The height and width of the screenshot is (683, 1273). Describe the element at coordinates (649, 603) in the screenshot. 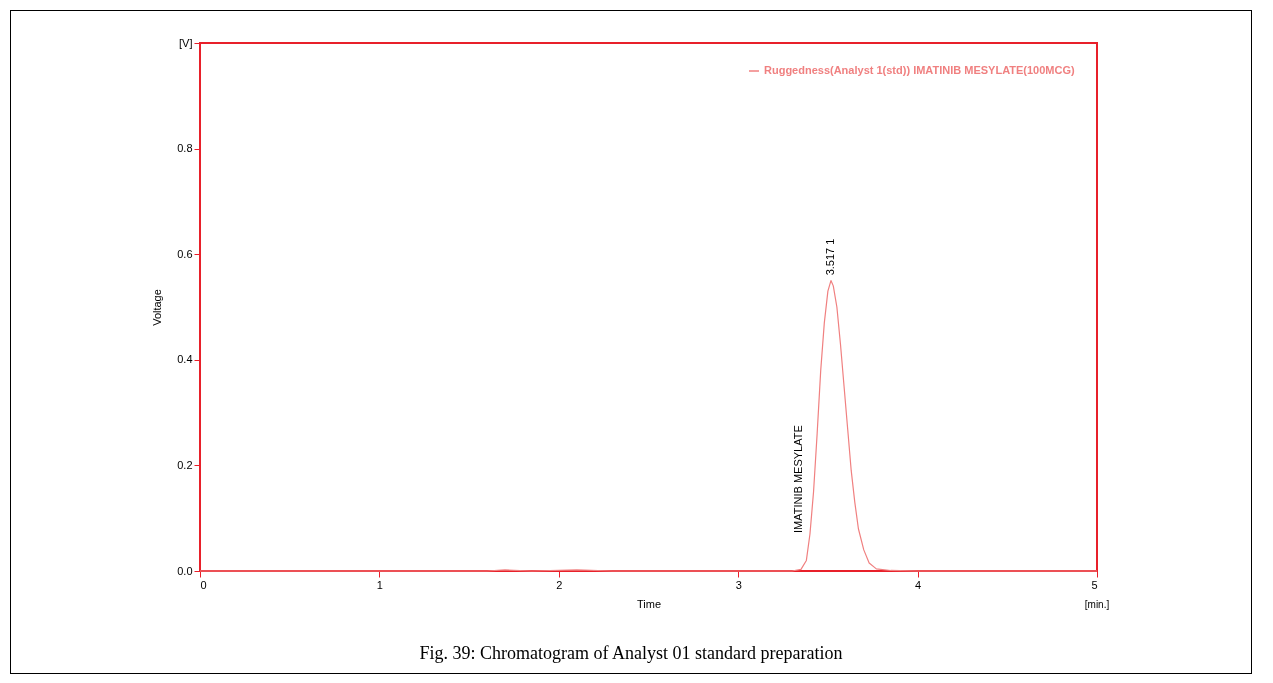

I see `x-axis-title: Time` at that location.